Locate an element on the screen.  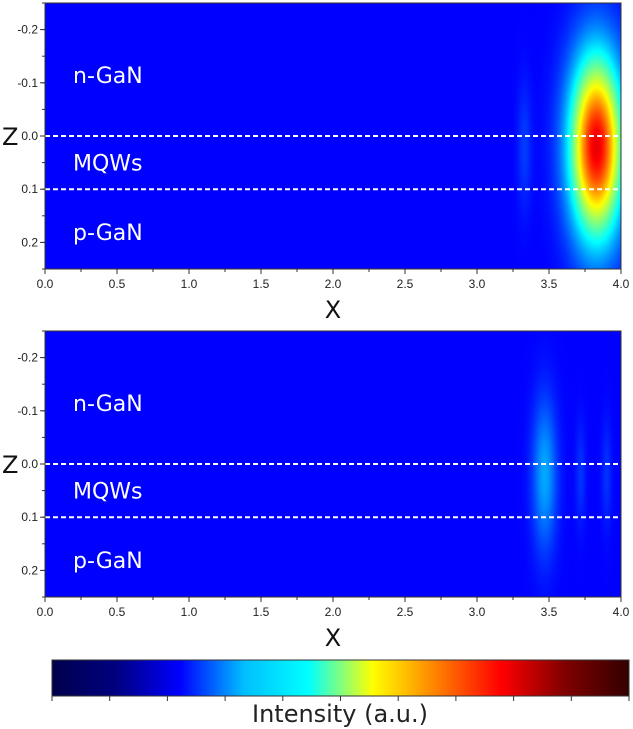
colorbar-ticks is located at coordinates (340, 698).